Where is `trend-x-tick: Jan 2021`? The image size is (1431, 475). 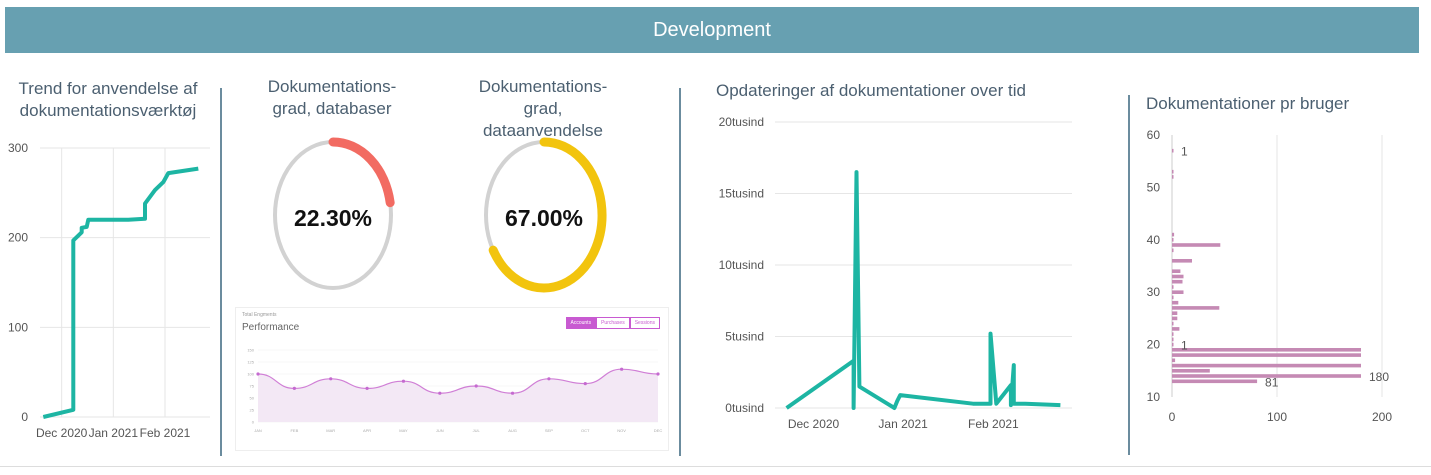
trend-x-tick: Jan 2021 is located at coordinates (114, 433).